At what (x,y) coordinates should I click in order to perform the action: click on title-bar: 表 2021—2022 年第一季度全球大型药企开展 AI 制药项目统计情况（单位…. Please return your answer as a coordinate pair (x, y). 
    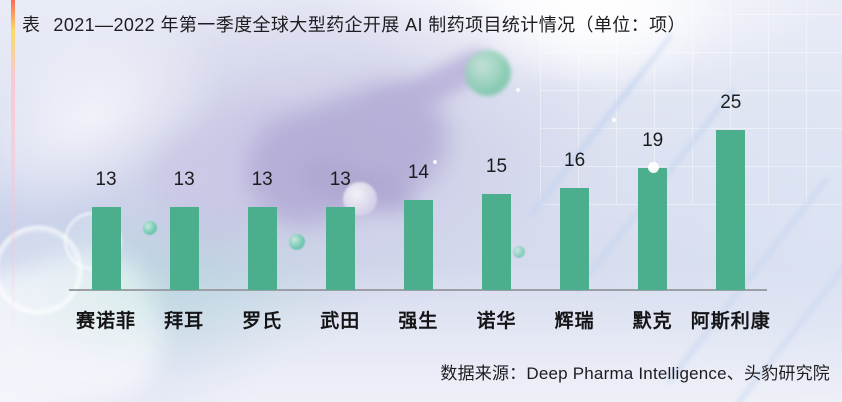
    Looking at the image, I should click on (354, 24).